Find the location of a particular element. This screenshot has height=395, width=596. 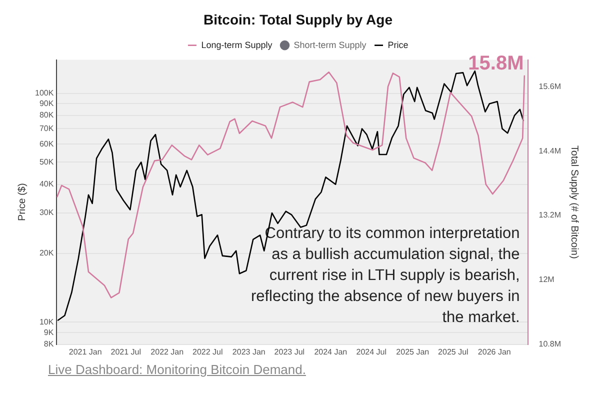

y2-tick-label: 15.6M is located at coordinates (550, 86).